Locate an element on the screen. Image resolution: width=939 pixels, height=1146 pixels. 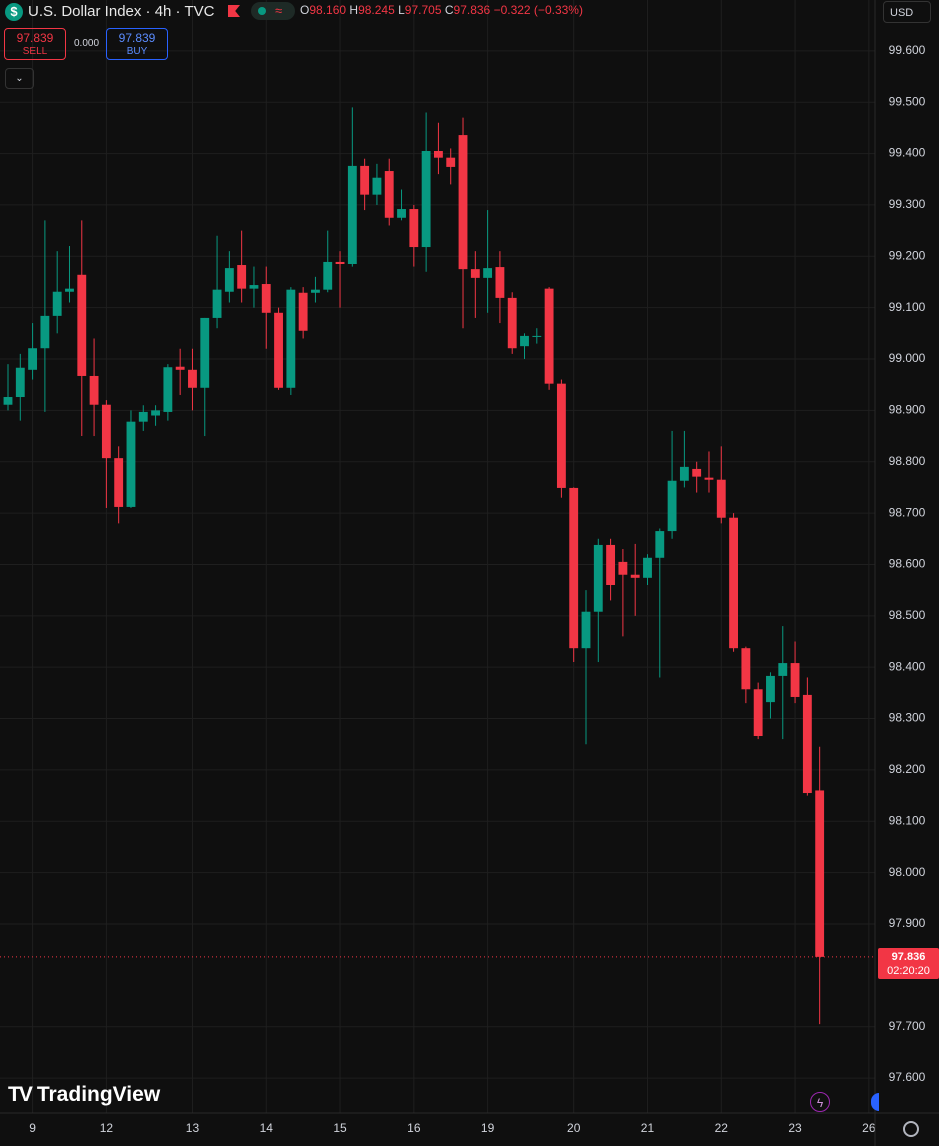
logo-text: TradingView is located at coordinates (98, 1094).